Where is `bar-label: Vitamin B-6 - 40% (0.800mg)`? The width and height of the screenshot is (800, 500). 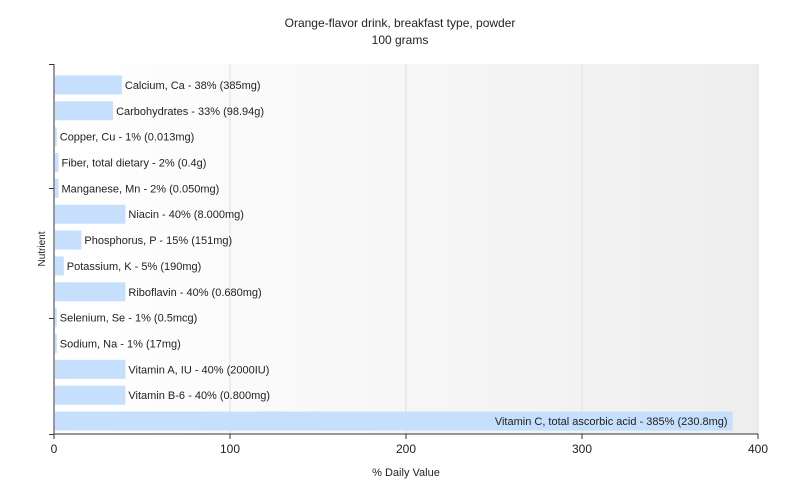 bar-label: Vitamin B-6 - 40% (0.800mg) is located at coordinates (199, 396).